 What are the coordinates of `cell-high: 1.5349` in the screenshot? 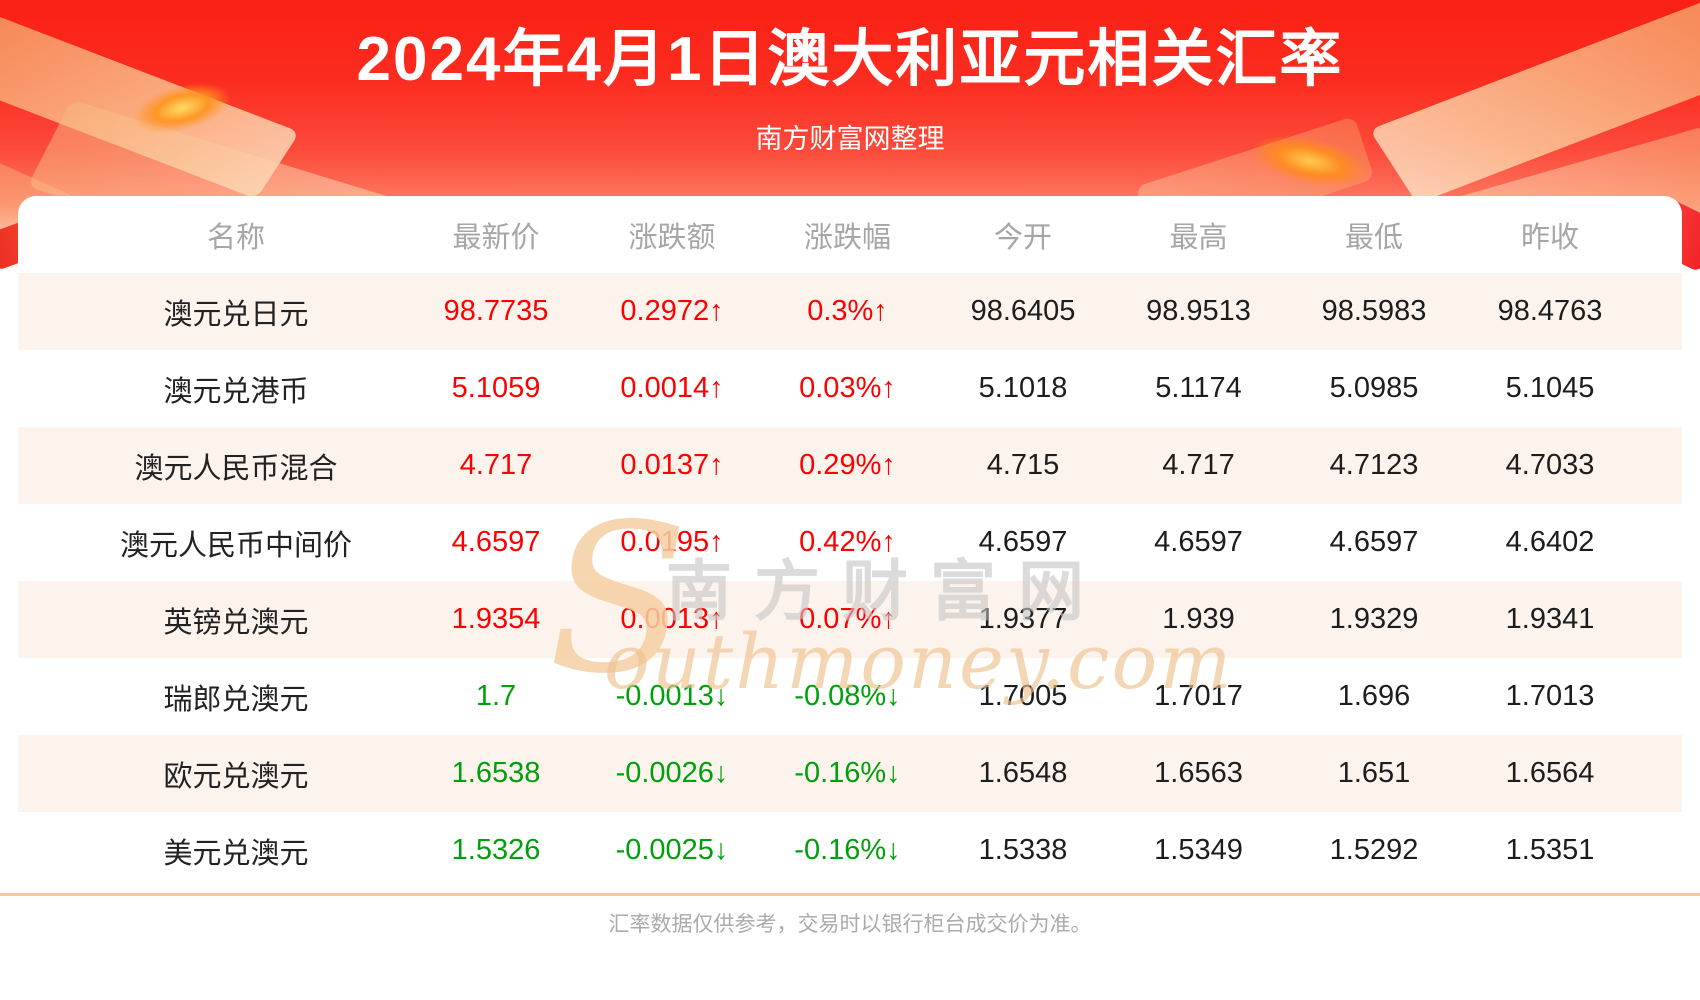 It's located at (1198, 850).